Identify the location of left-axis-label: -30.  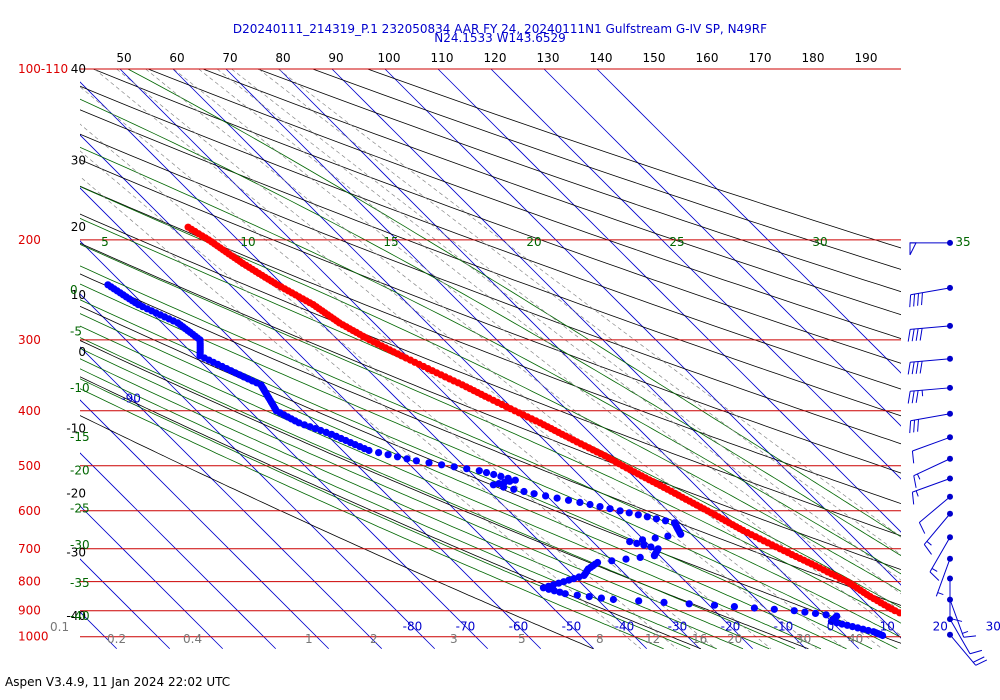
(76, 552).